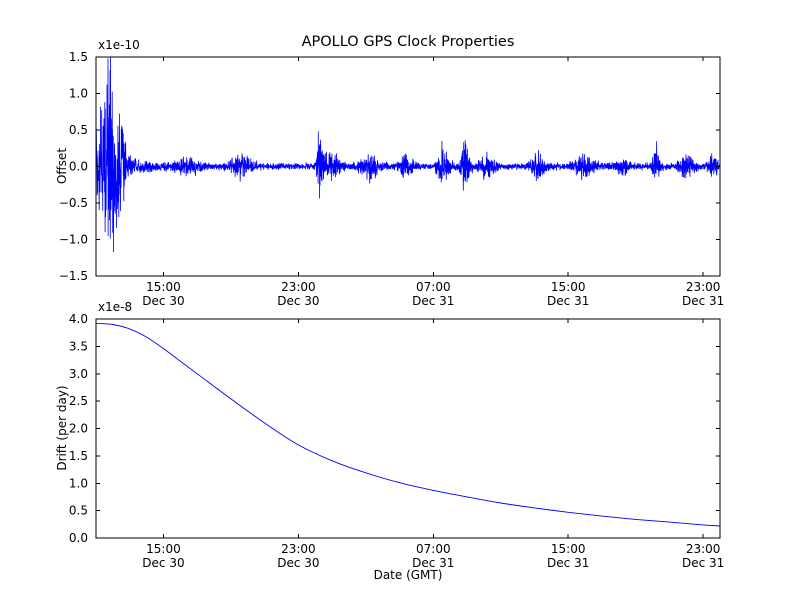  What do you see at coordinates (78, 346) in the screenshot?
I see `y-tick-label: 3.5` at bounding box center [78, 346].